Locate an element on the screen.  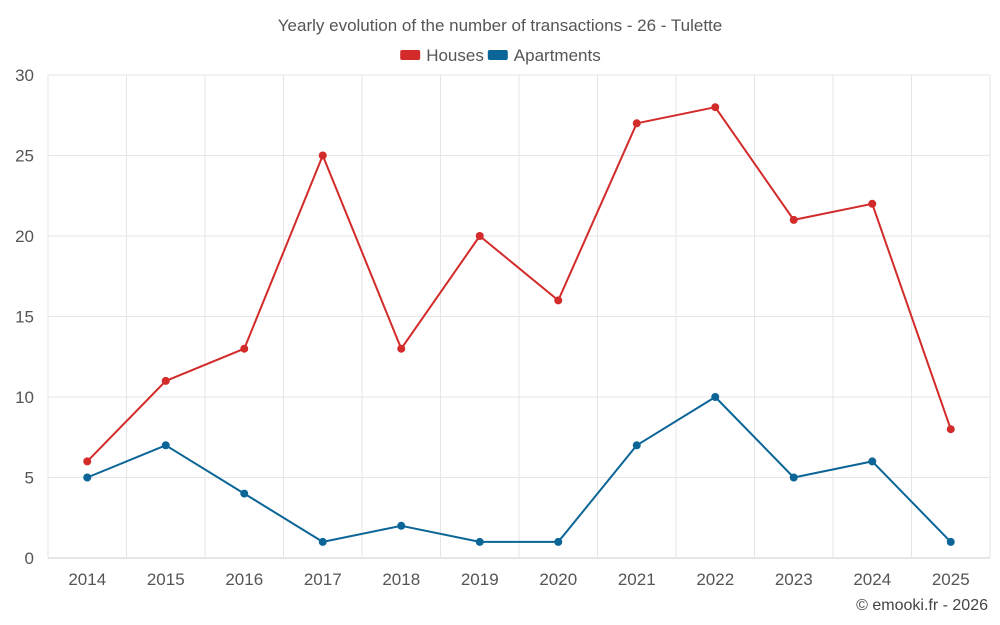
legend-item-apartments: Apartments is located at coordinates (544, 55).